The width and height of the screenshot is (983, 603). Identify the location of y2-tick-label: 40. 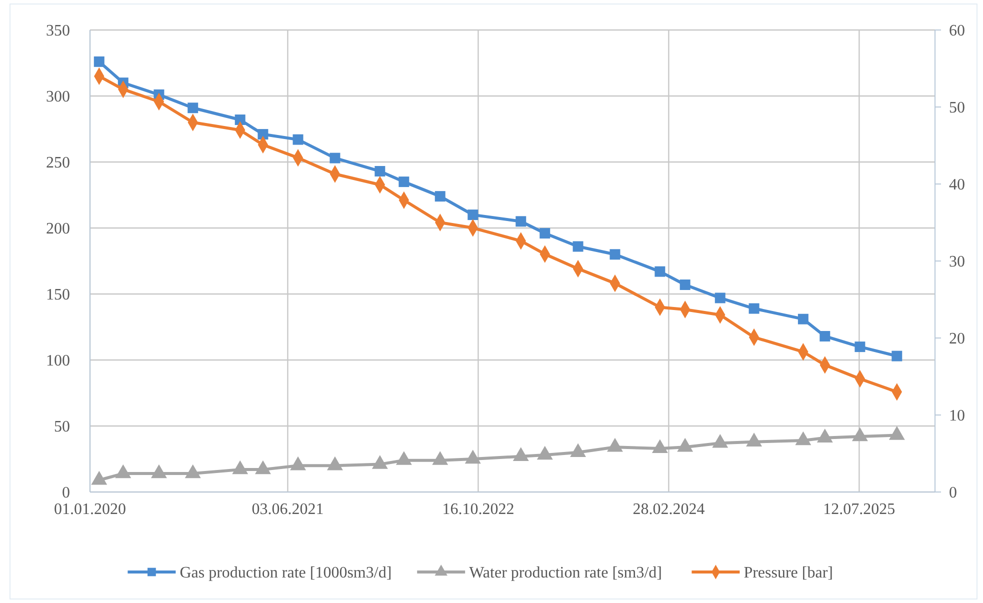
(957, 185).